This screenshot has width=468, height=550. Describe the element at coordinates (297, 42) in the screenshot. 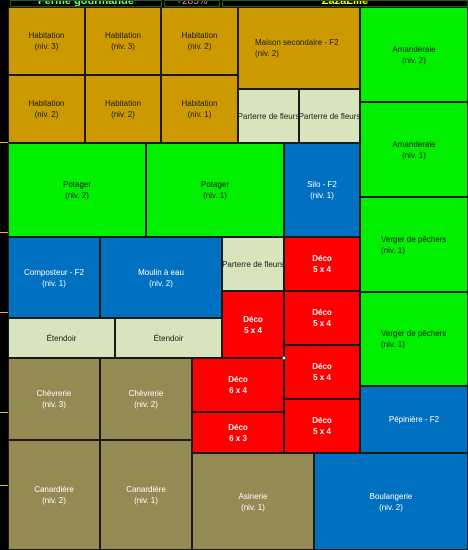

I see `tile-name: Maison secondaire - F2` at that location.